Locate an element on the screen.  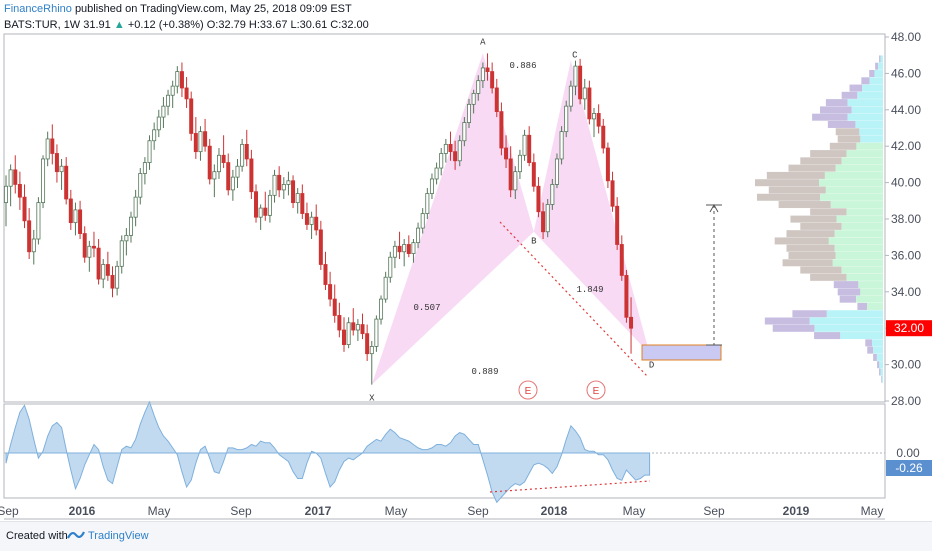
x-tick-label: Sep is located at coordinates (478, 511).